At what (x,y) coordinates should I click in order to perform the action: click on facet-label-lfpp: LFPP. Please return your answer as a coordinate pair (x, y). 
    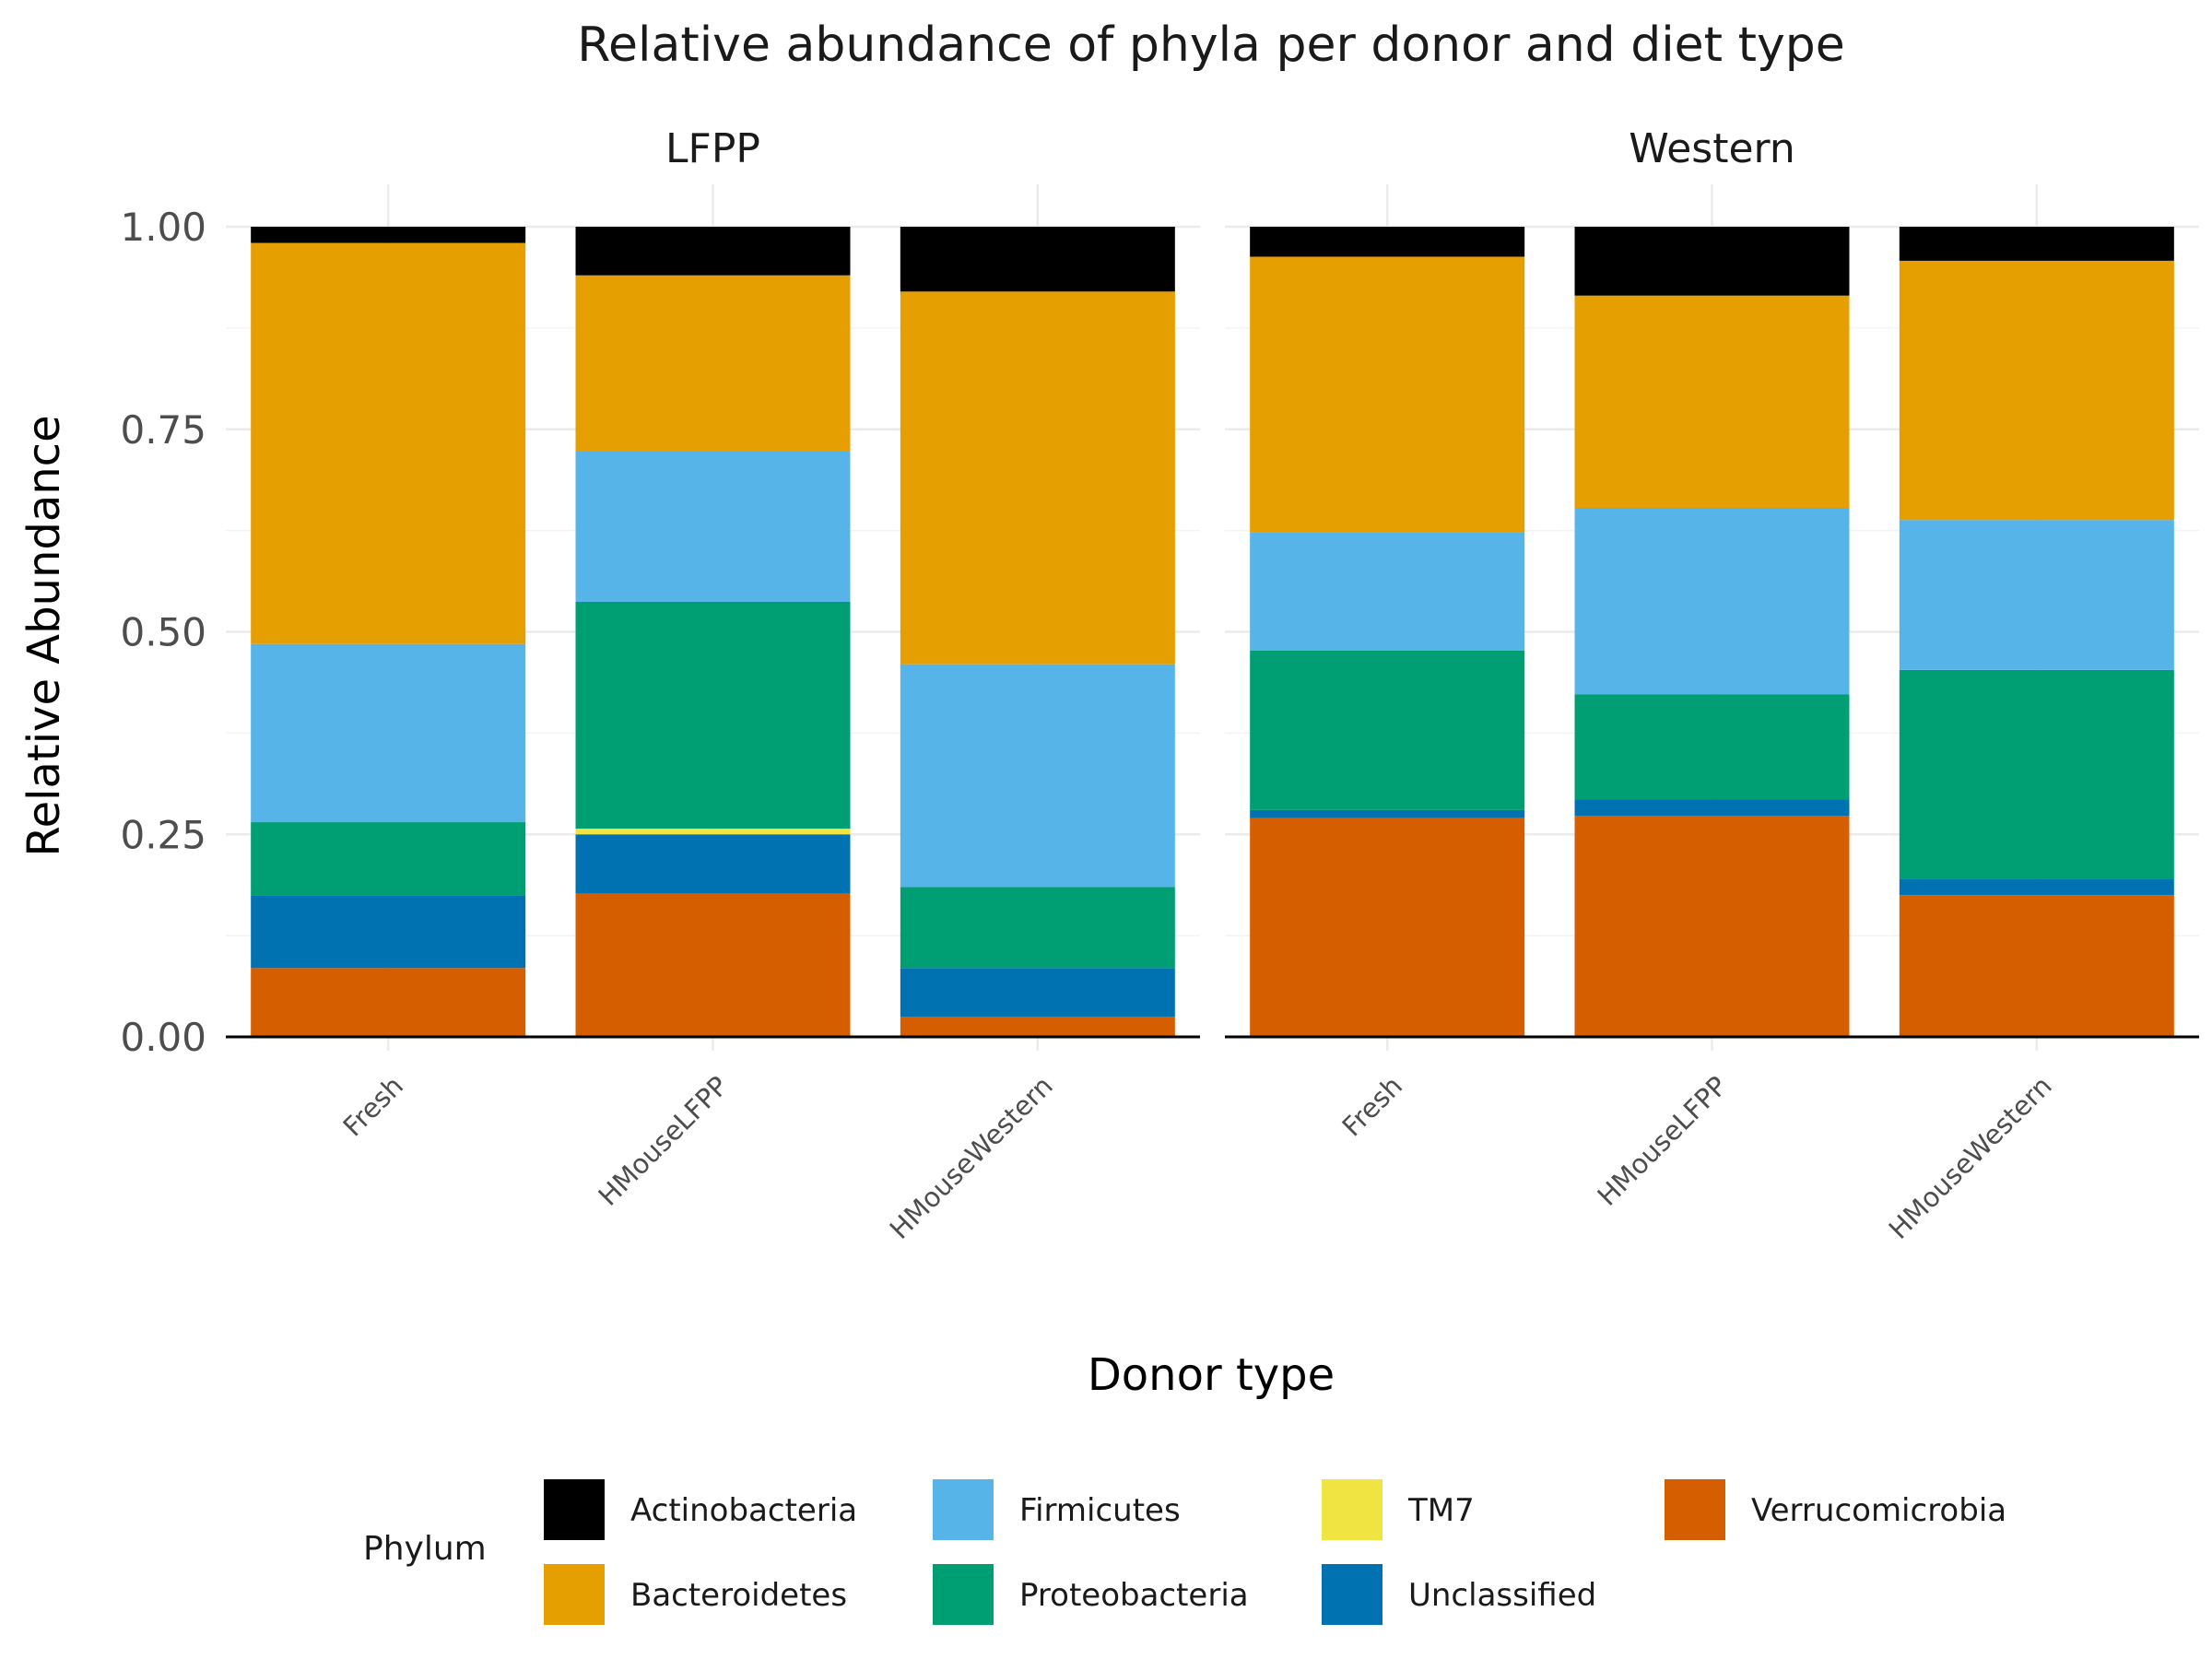
    Looking at the image, I should click on (712, 148).